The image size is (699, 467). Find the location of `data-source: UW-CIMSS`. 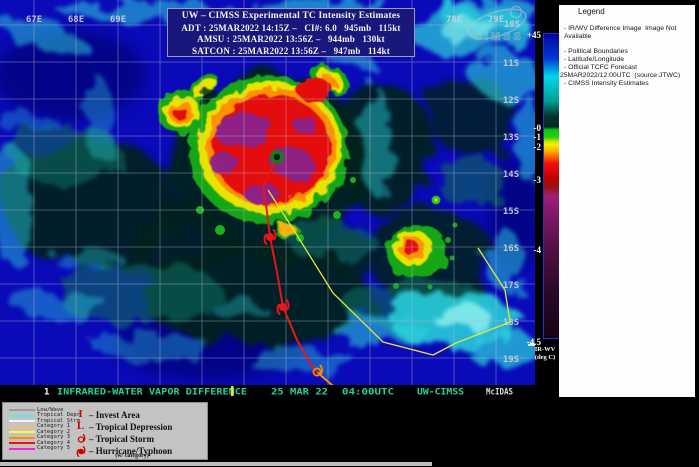

data-source: UW-CIMSS is located at coordinates (440, 393).